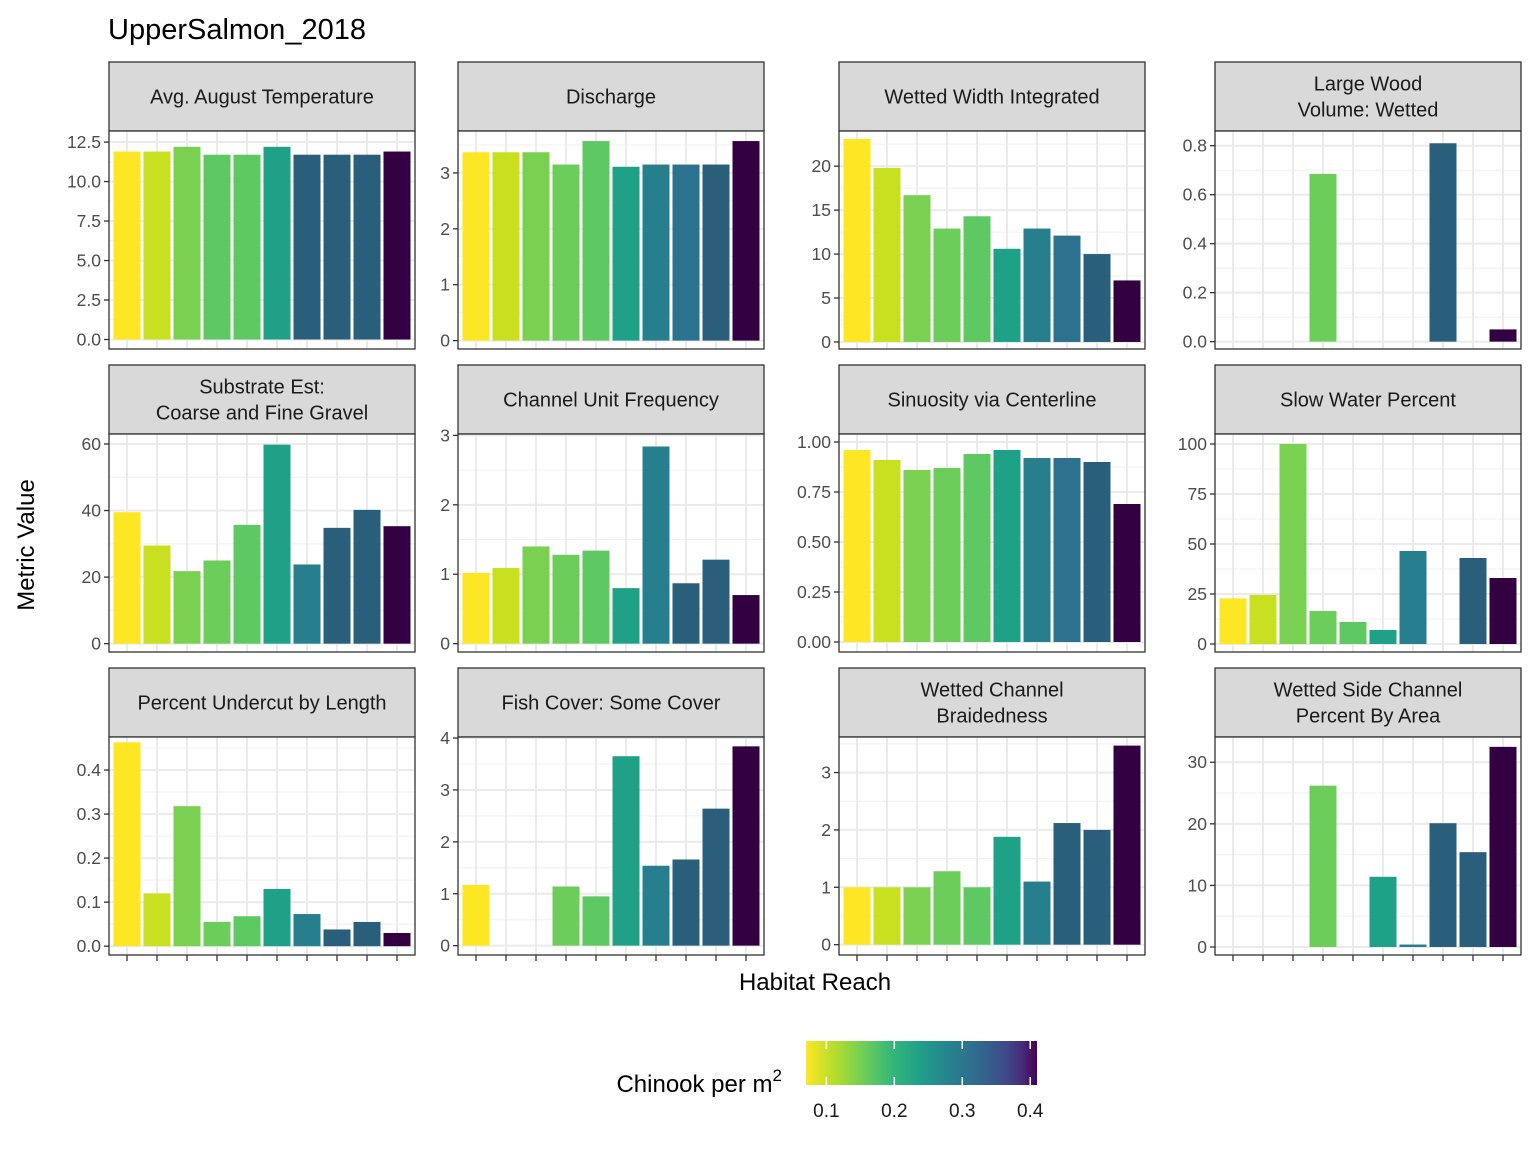 The width and height of the screenshot is (1536, 1152). Describe the element at coordinates (699, 1082) in the screenshot. I see `legend-title: Chinook per m2` at that location.